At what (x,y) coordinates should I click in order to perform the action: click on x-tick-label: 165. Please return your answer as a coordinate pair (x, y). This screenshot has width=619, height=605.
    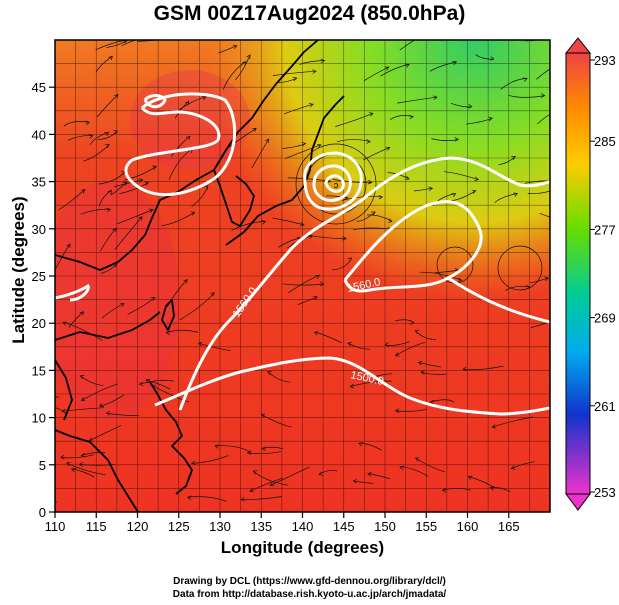
    Looking at the image, I should click on (509, 526).